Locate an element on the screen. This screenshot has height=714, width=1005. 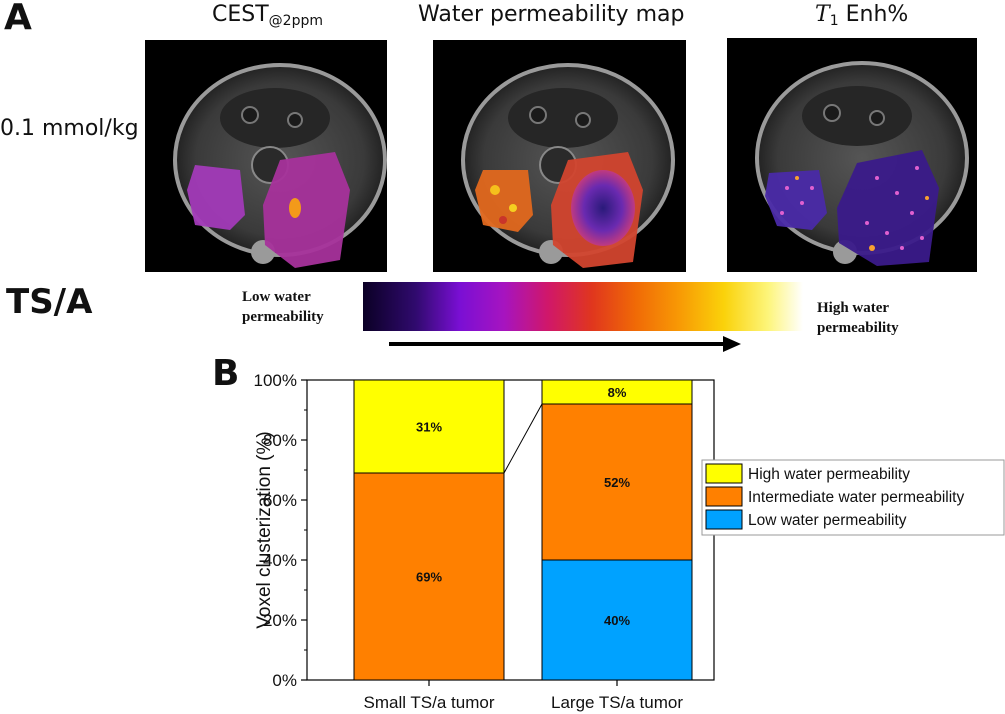
legend-label: Low water permeability is located at coordinates (827, 520).